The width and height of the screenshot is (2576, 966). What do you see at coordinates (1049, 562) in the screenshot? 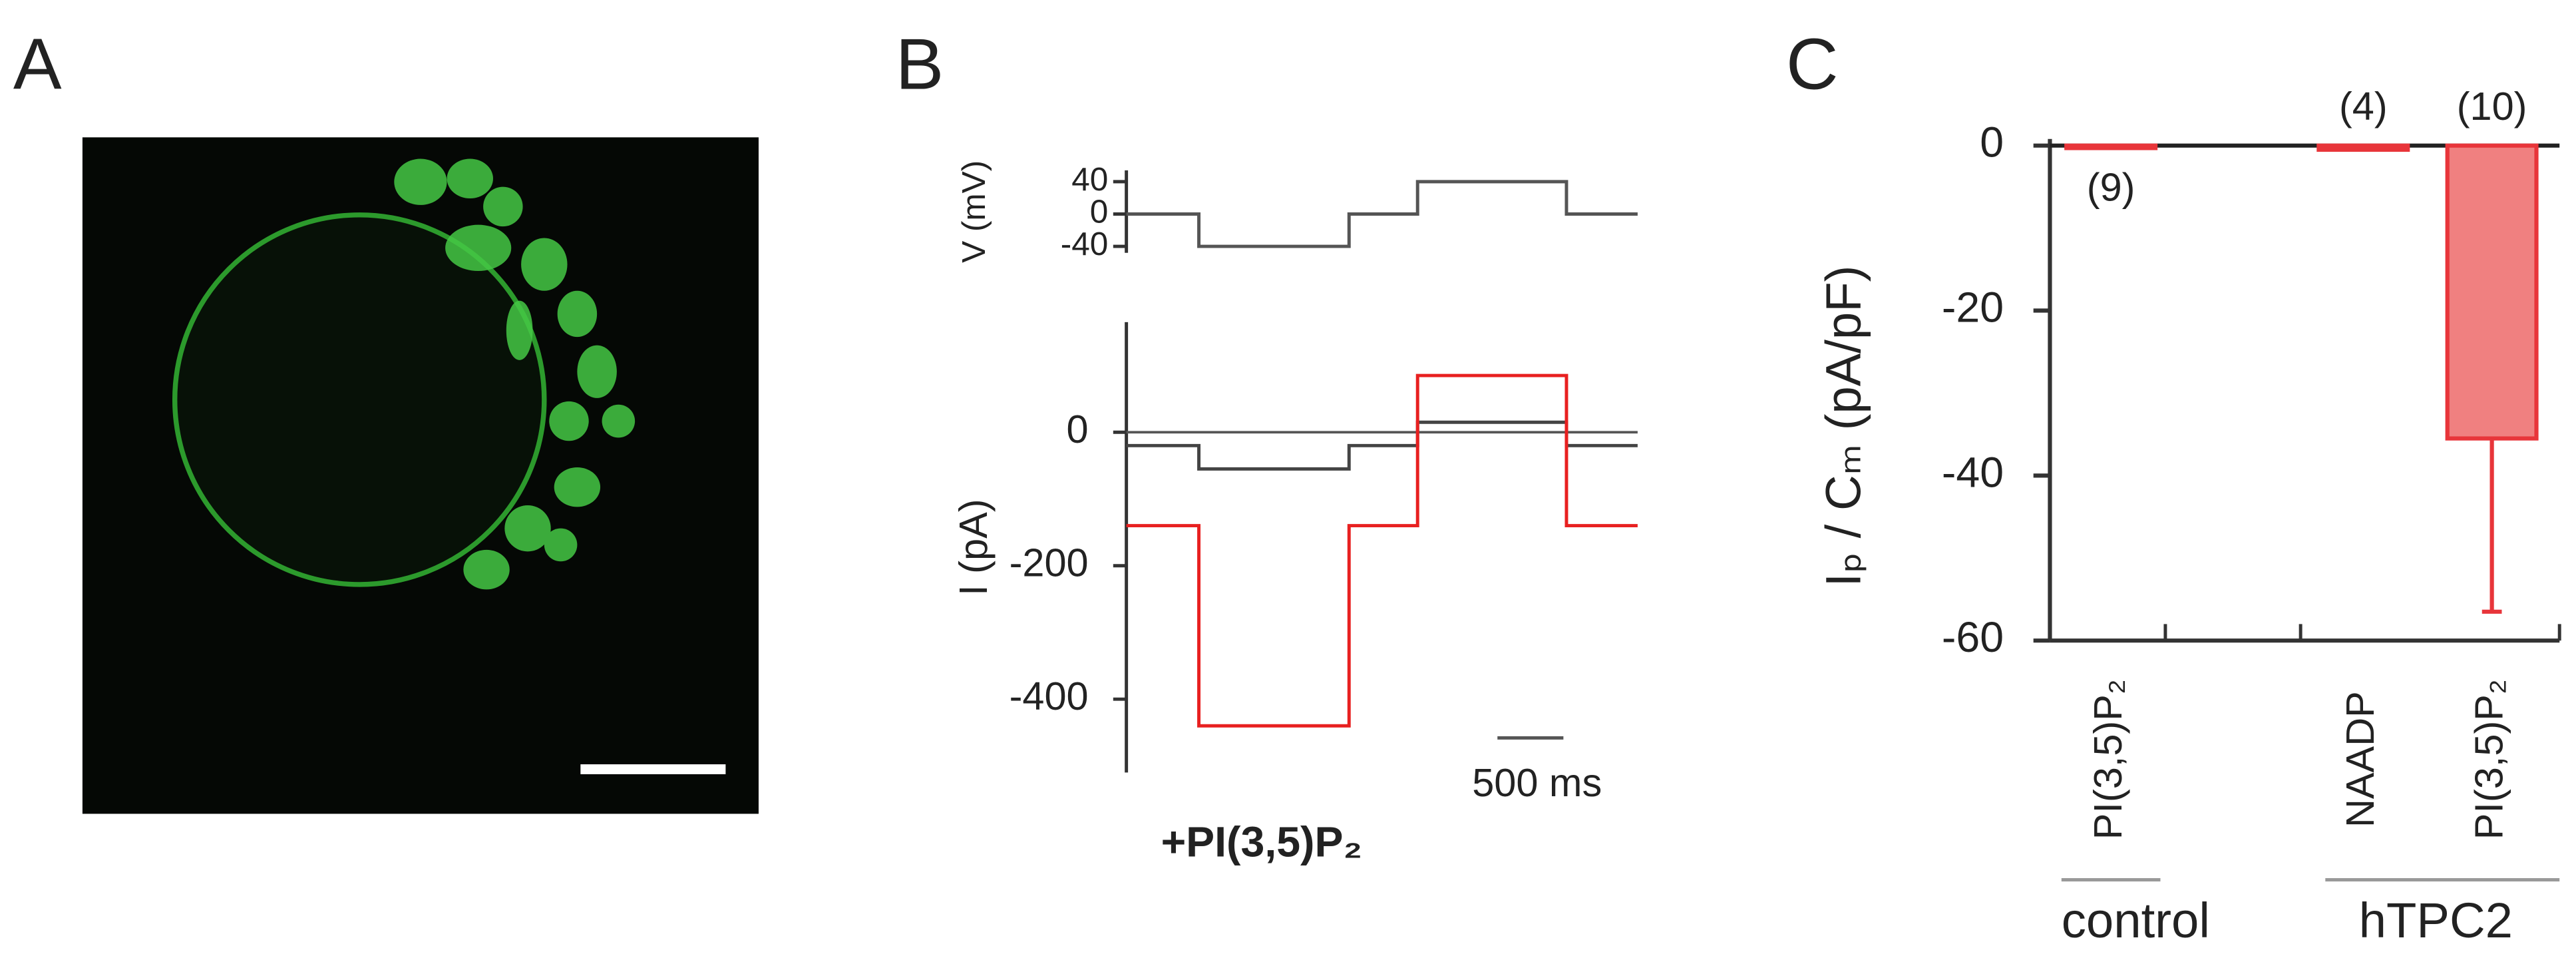
I see `y-tick-label: -200` at bounding box center [1049, 562].